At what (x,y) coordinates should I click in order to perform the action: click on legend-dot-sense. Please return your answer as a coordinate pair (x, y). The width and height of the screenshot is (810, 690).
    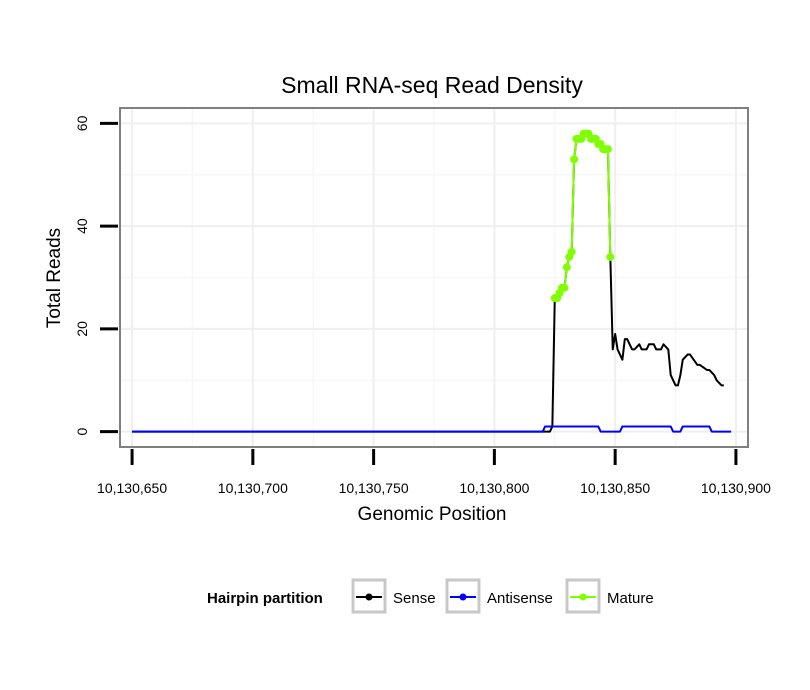
    Looking at the image, I should click on (369, 597).